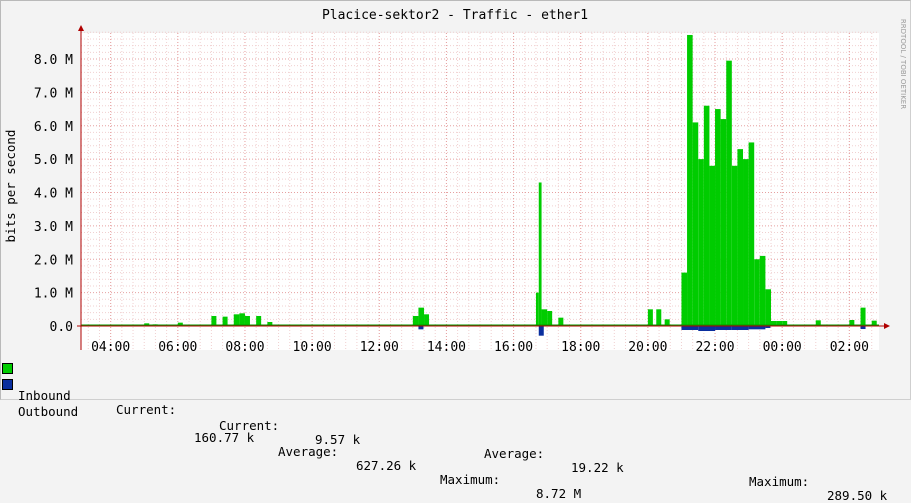 This screenshot has height=503, width=911. I want to click on outbound-swatch, so click(7, 384).